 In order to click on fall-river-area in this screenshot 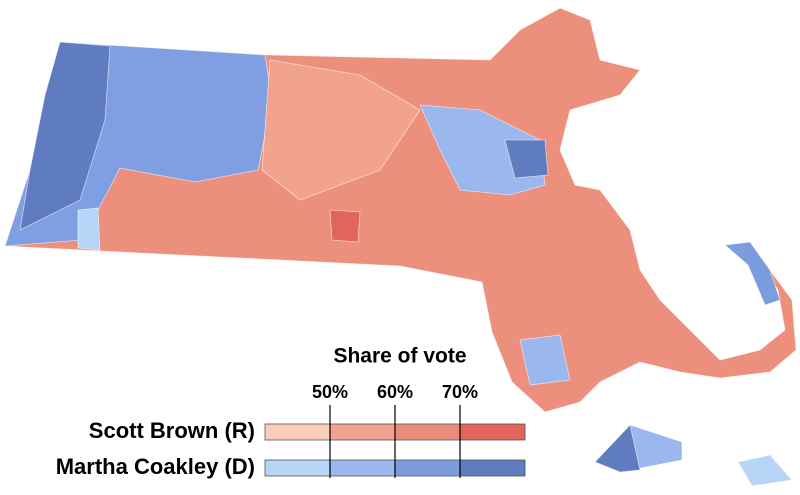, I will do `click(545, 360)`.